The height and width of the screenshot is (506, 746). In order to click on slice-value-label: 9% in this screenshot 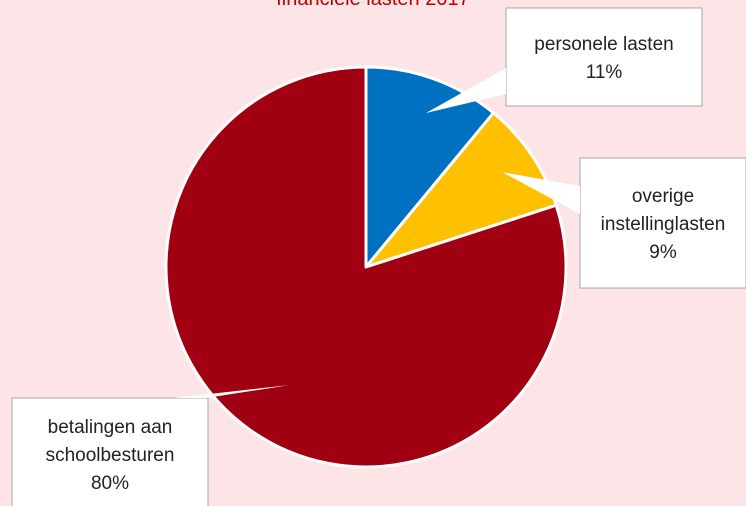, I will do `click(663, 252)`.